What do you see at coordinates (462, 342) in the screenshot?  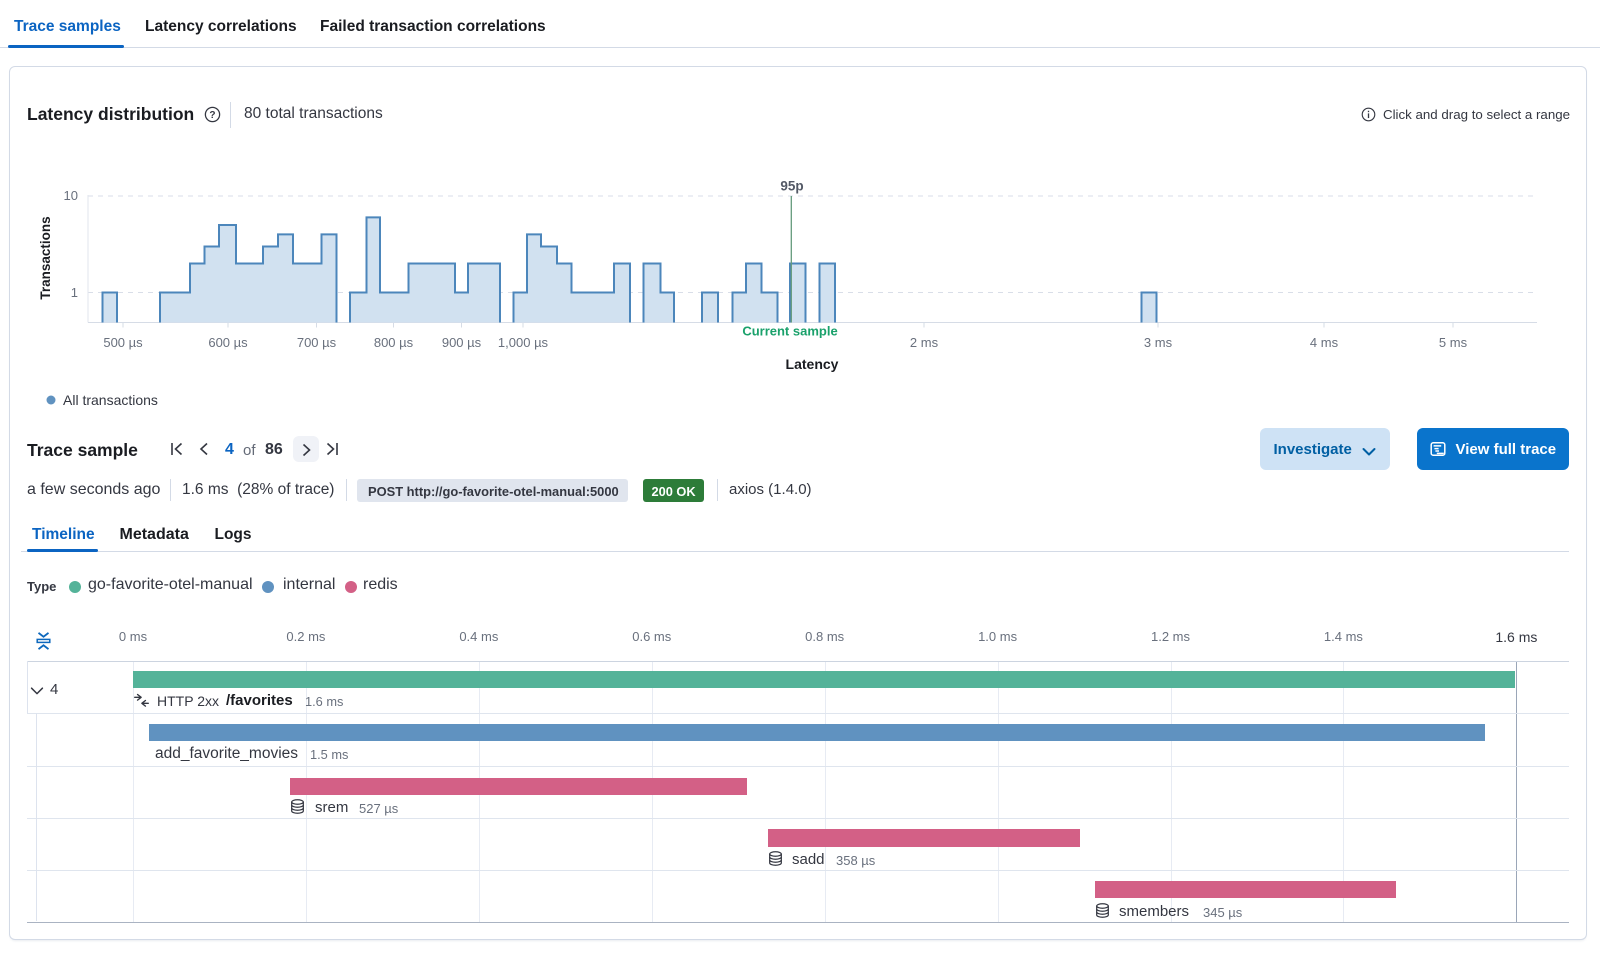 I see `svg-text: 900 µs` at bounding box center [462, 342].